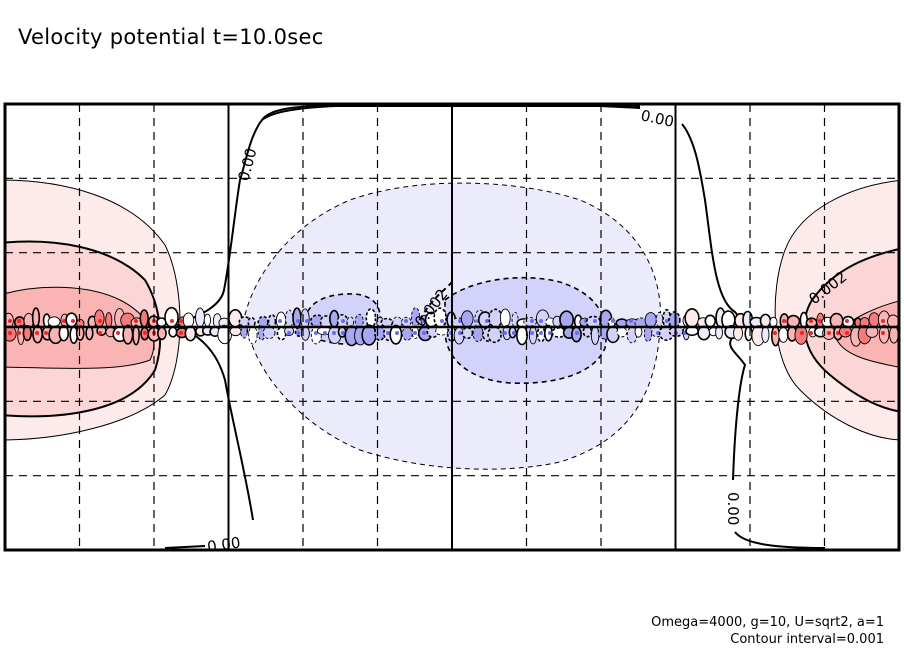  What do you see at coordinates (185, 547) in the screenshot?
I see `zero-contour-left-bottom` at bounding box center [185, 547].